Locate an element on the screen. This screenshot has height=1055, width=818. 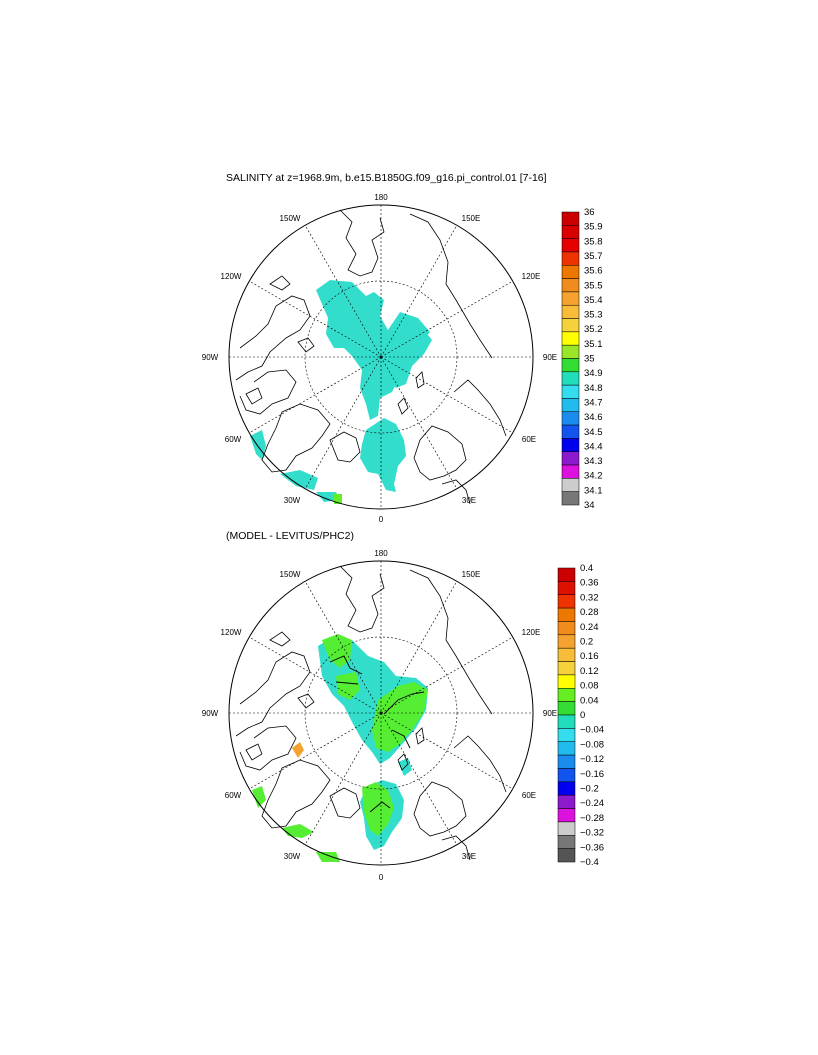
panel2-label-60e: 60E is located at coordinates (529, 795).